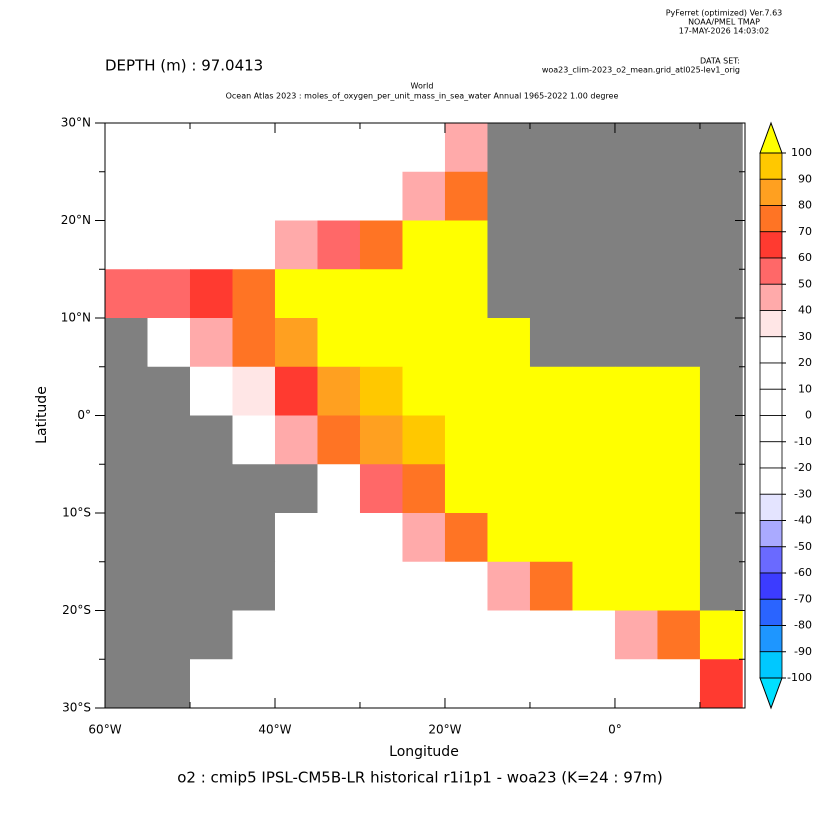 This screenshot has width=832, height=836. I want to click on colorbar-label: 40, so click(805, 310).